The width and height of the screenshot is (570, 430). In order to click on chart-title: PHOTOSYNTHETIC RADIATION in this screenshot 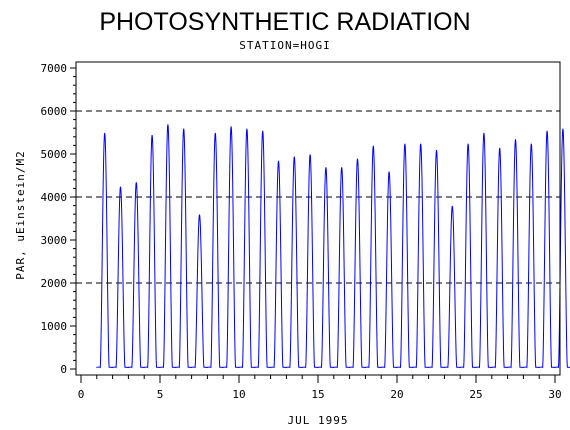, I will do `click(284, 22)`.